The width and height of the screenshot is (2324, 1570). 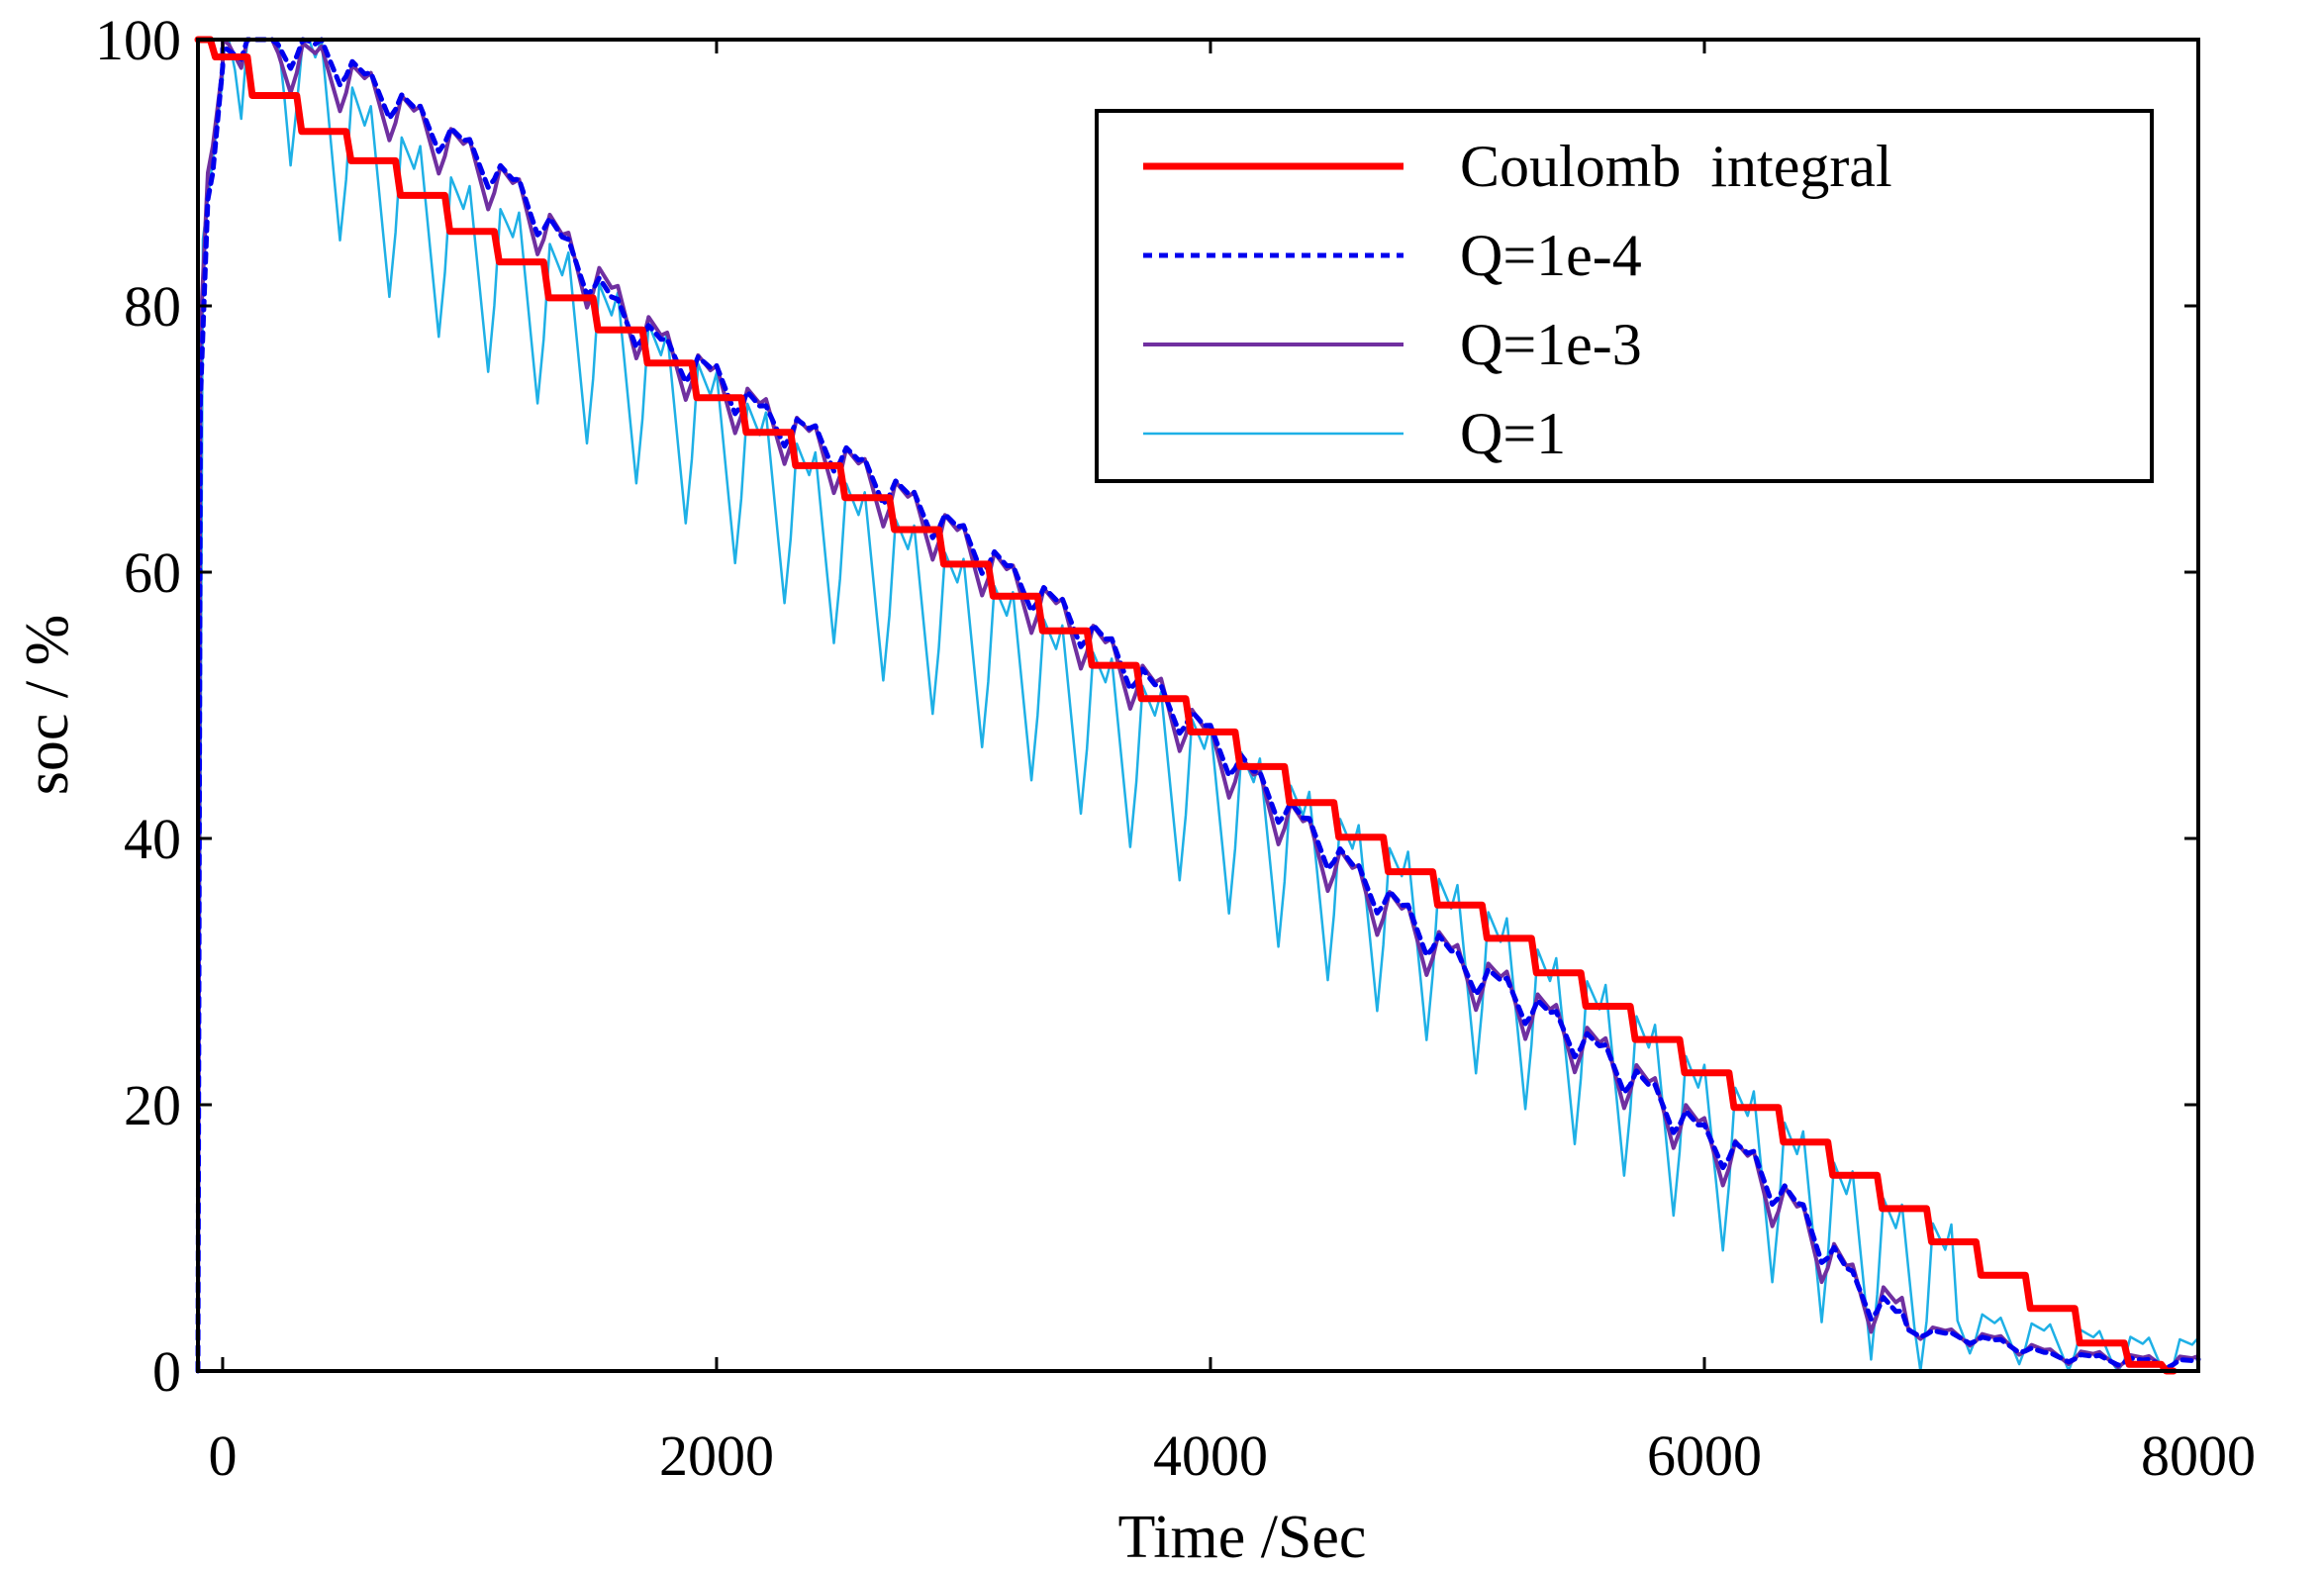 I want to click on x-tick-label-4: 8000, so click(x=2198, y=1456).